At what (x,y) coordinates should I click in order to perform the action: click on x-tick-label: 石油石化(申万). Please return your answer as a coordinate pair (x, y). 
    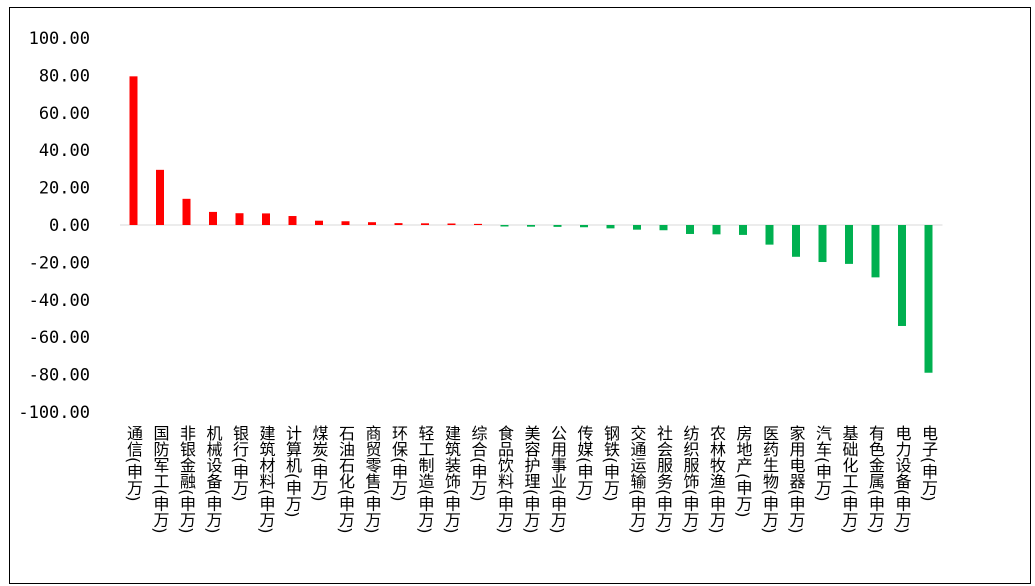
    Looking at the image, I should click on (345, 479).